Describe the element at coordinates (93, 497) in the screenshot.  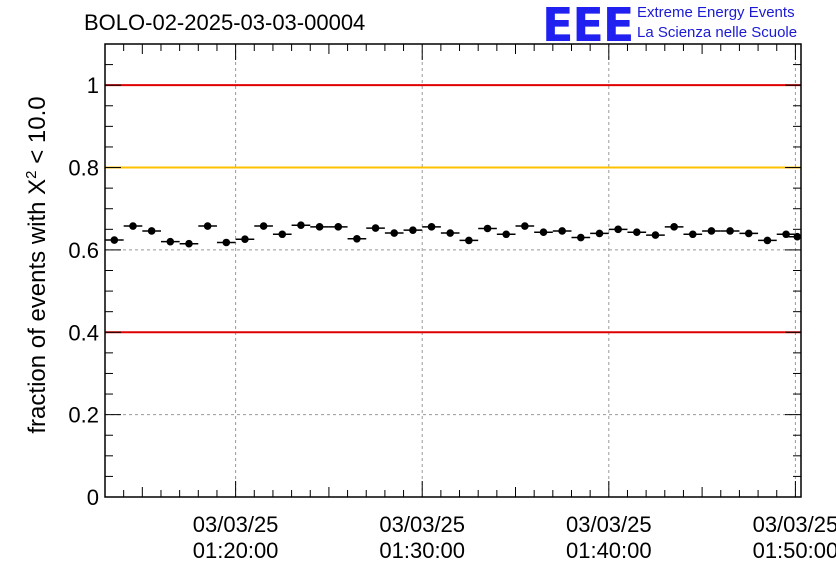
I see `y-tick-label: 0` at that location.